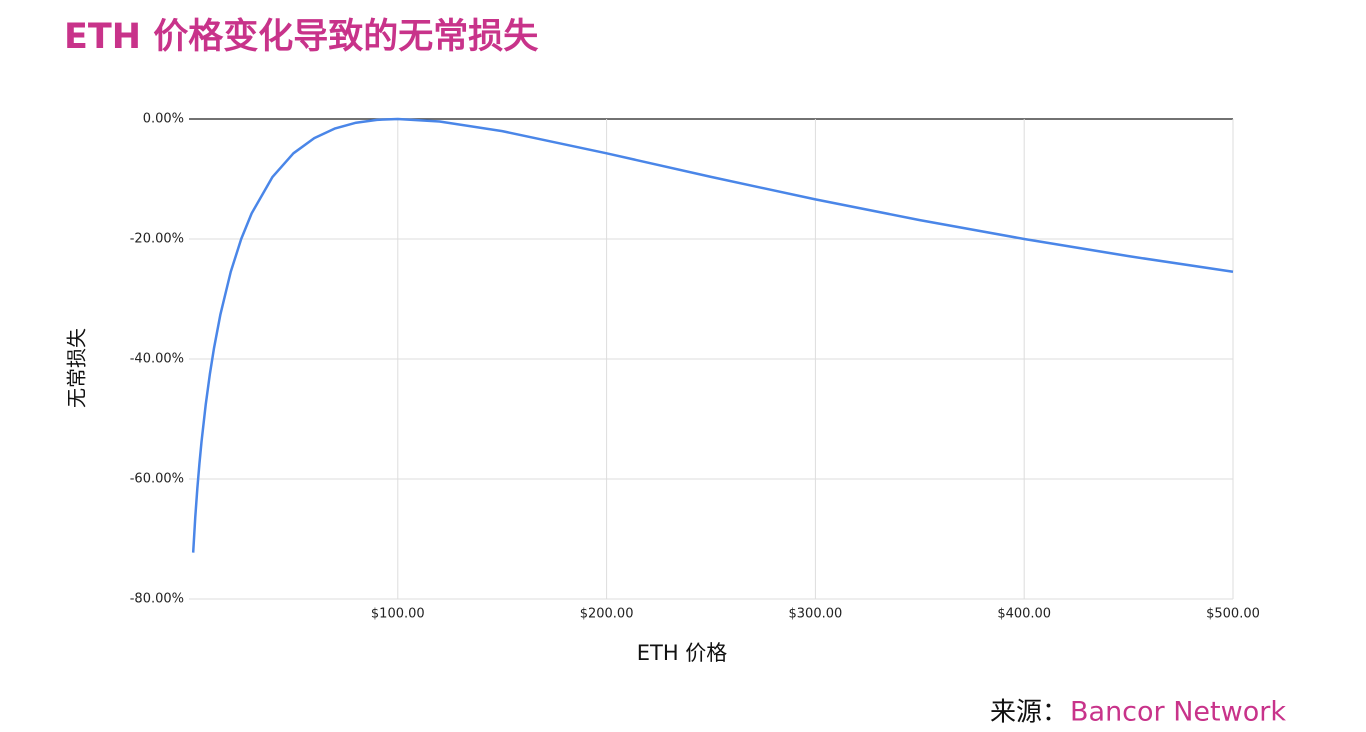  I want to click on x-tick-label: $100.00, so click(398, 614).